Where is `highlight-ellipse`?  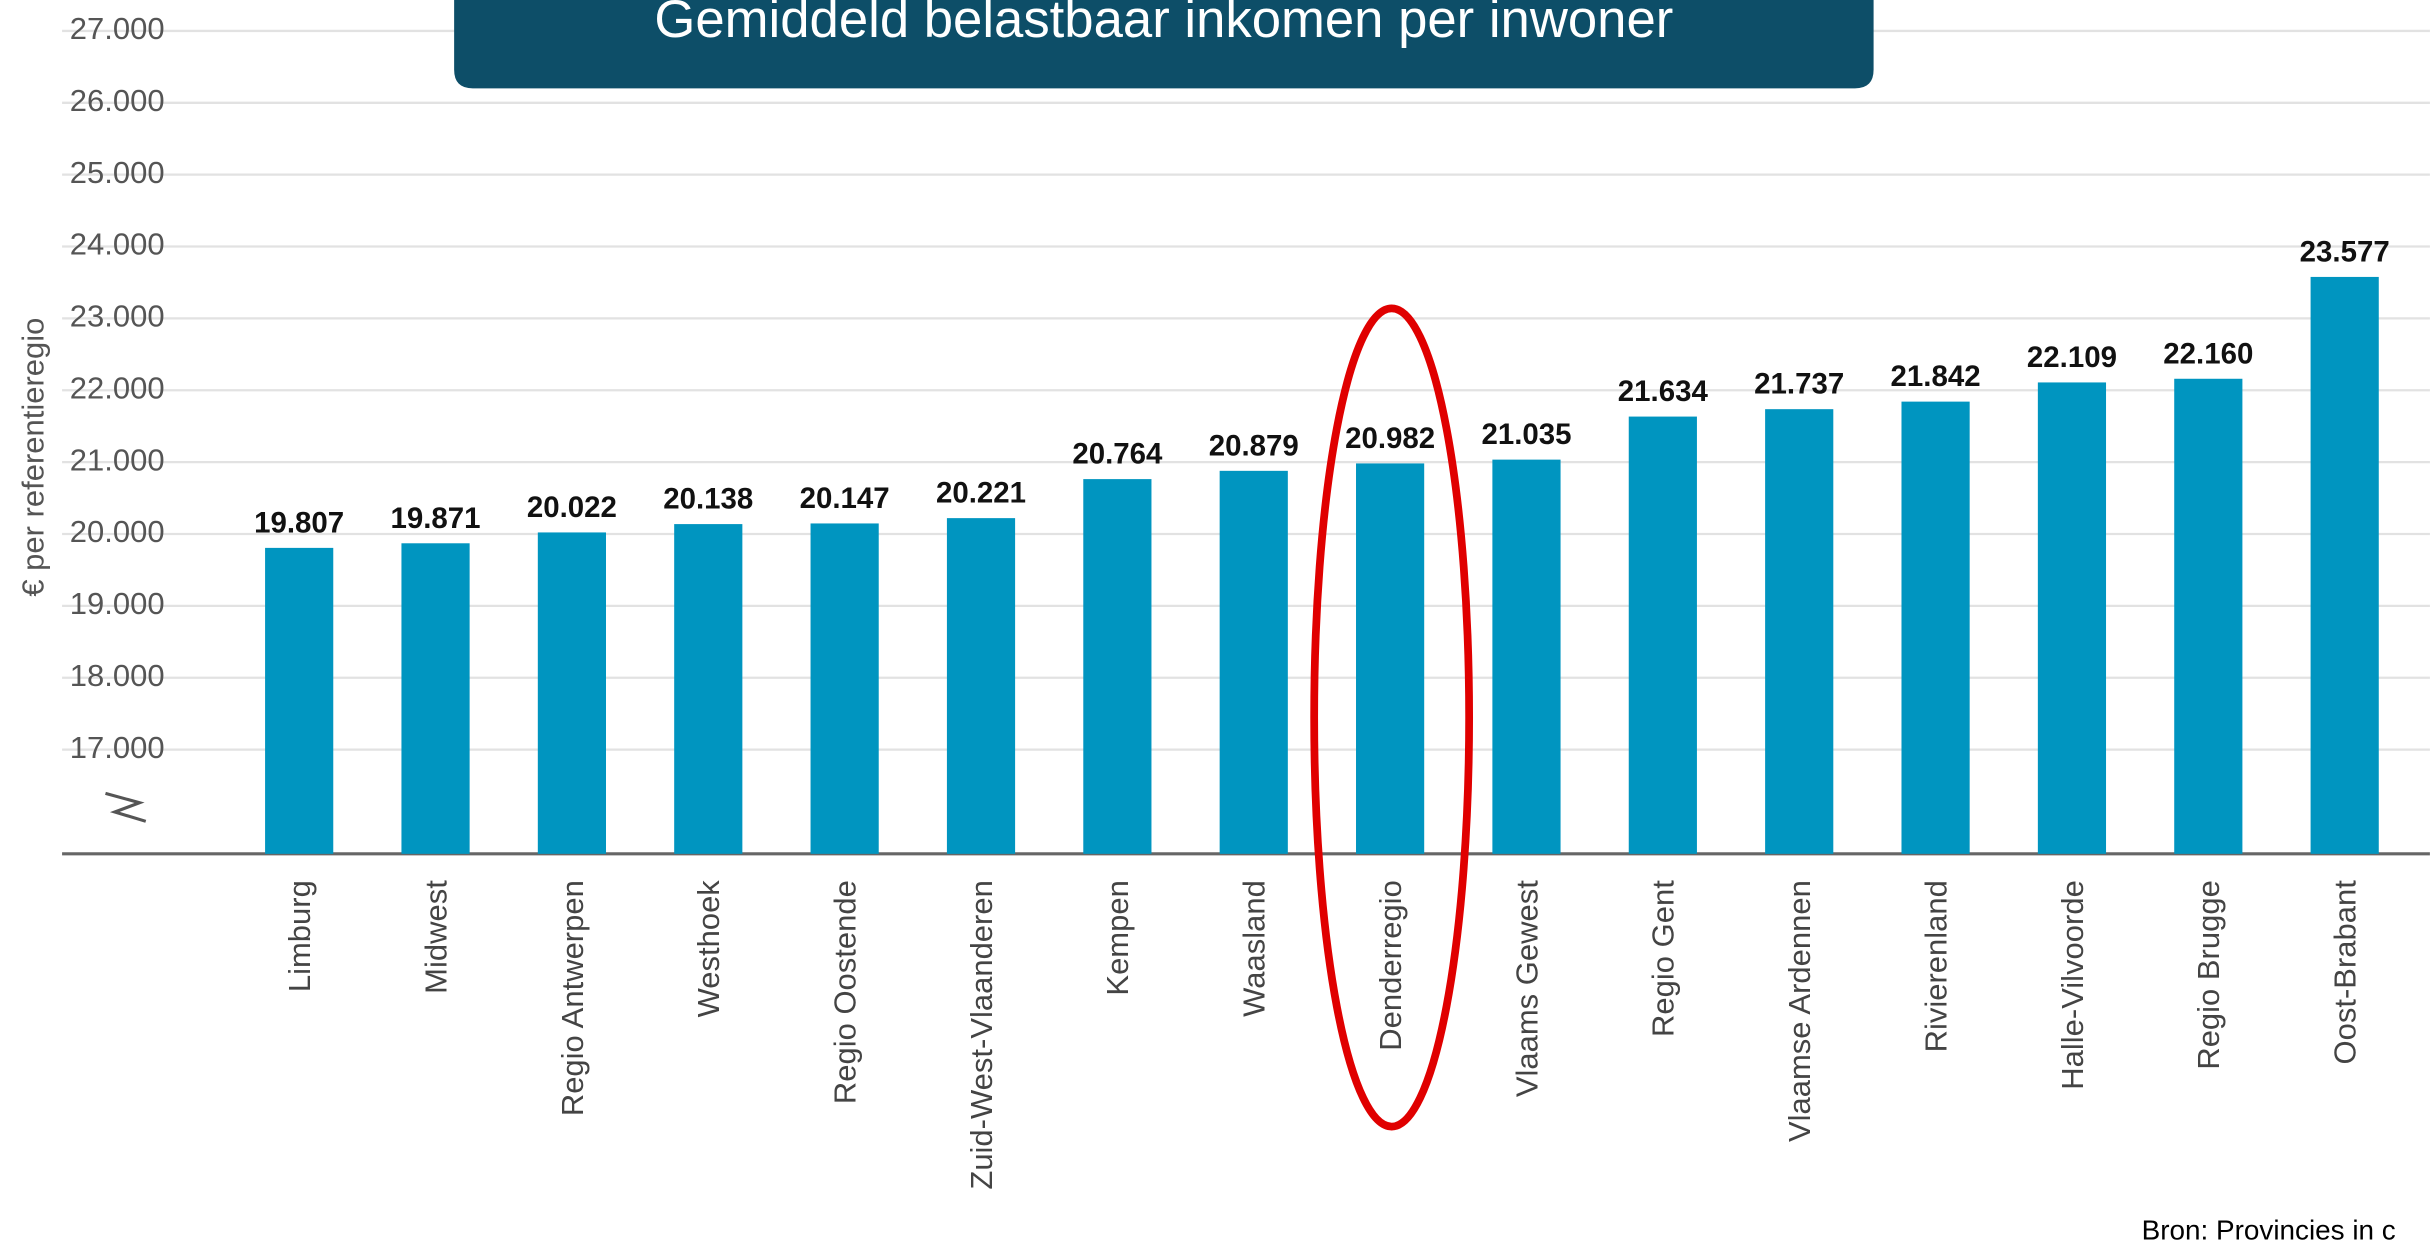 highlight-ellipse is located at coordinates (1392, 717).